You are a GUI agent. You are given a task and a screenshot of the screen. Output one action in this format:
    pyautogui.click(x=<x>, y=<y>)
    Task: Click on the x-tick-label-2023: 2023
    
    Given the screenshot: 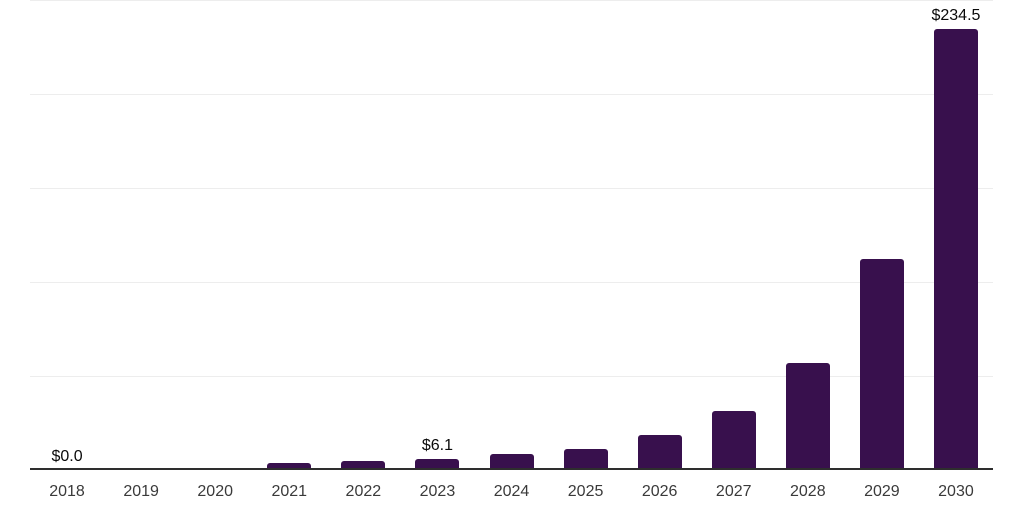 What is the action you would take?
    pyautogui.click(x=437, y=491)
    